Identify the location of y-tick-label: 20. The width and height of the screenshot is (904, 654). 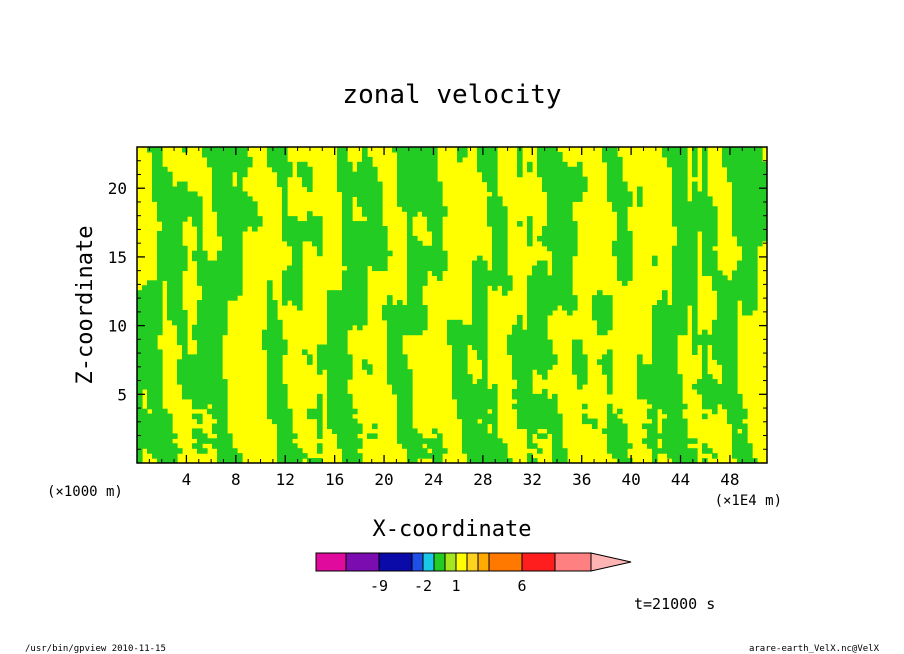
(117, 188).